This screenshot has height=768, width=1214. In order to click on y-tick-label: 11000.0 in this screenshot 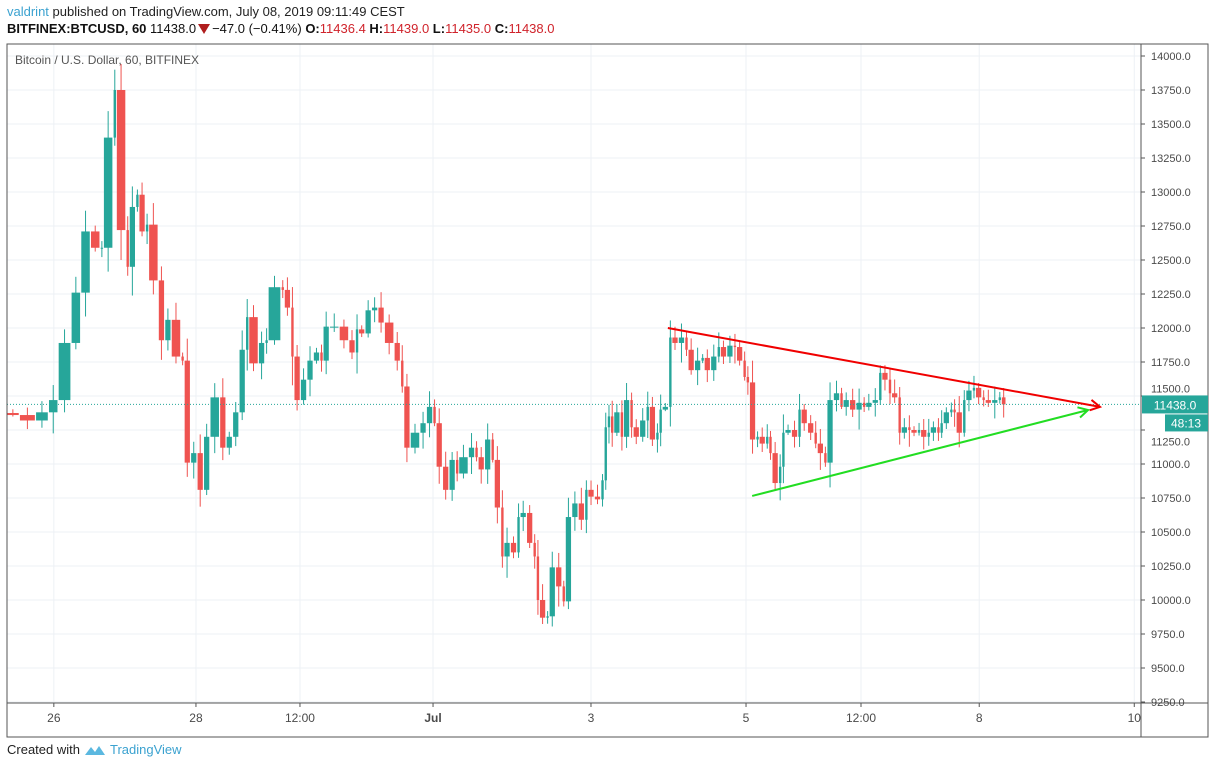, I will do `click(1170, 465)`.